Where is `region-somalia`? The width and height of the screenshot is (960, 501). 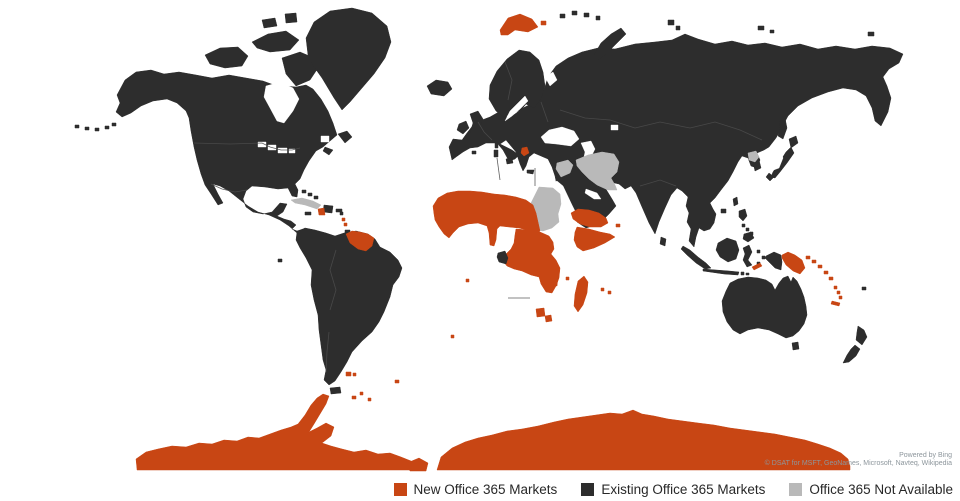 region-somalia is located at coordinates (594, 239).